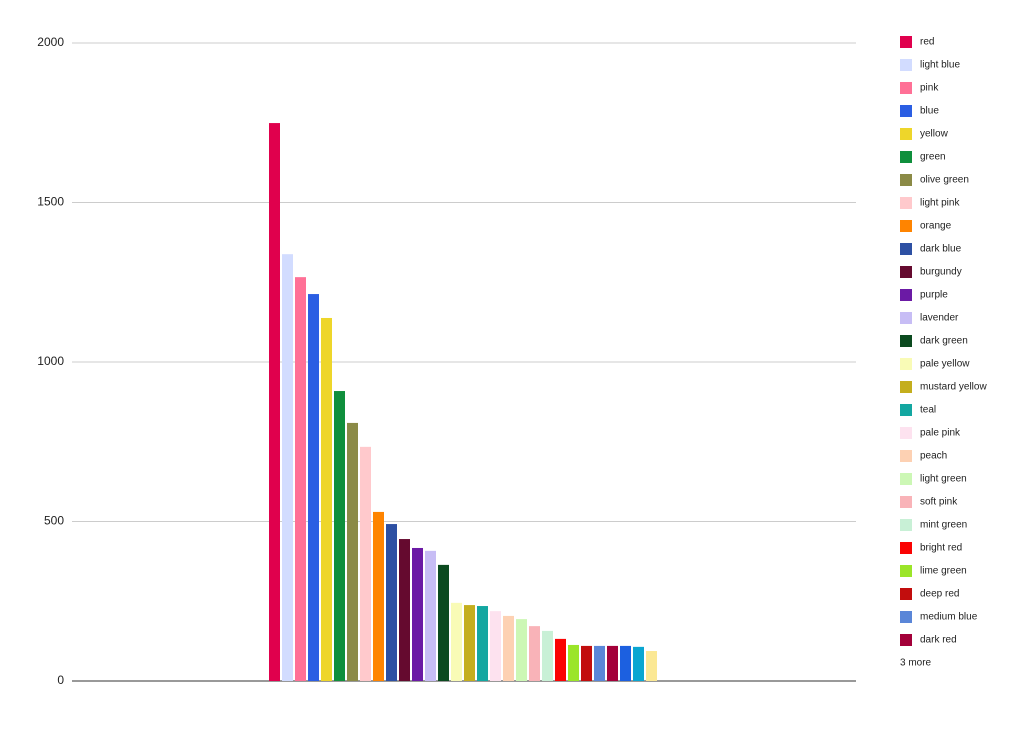  Describe the element at coordinates (938, 640) in the screenshot. I see `legend-label: dark red` at that location.